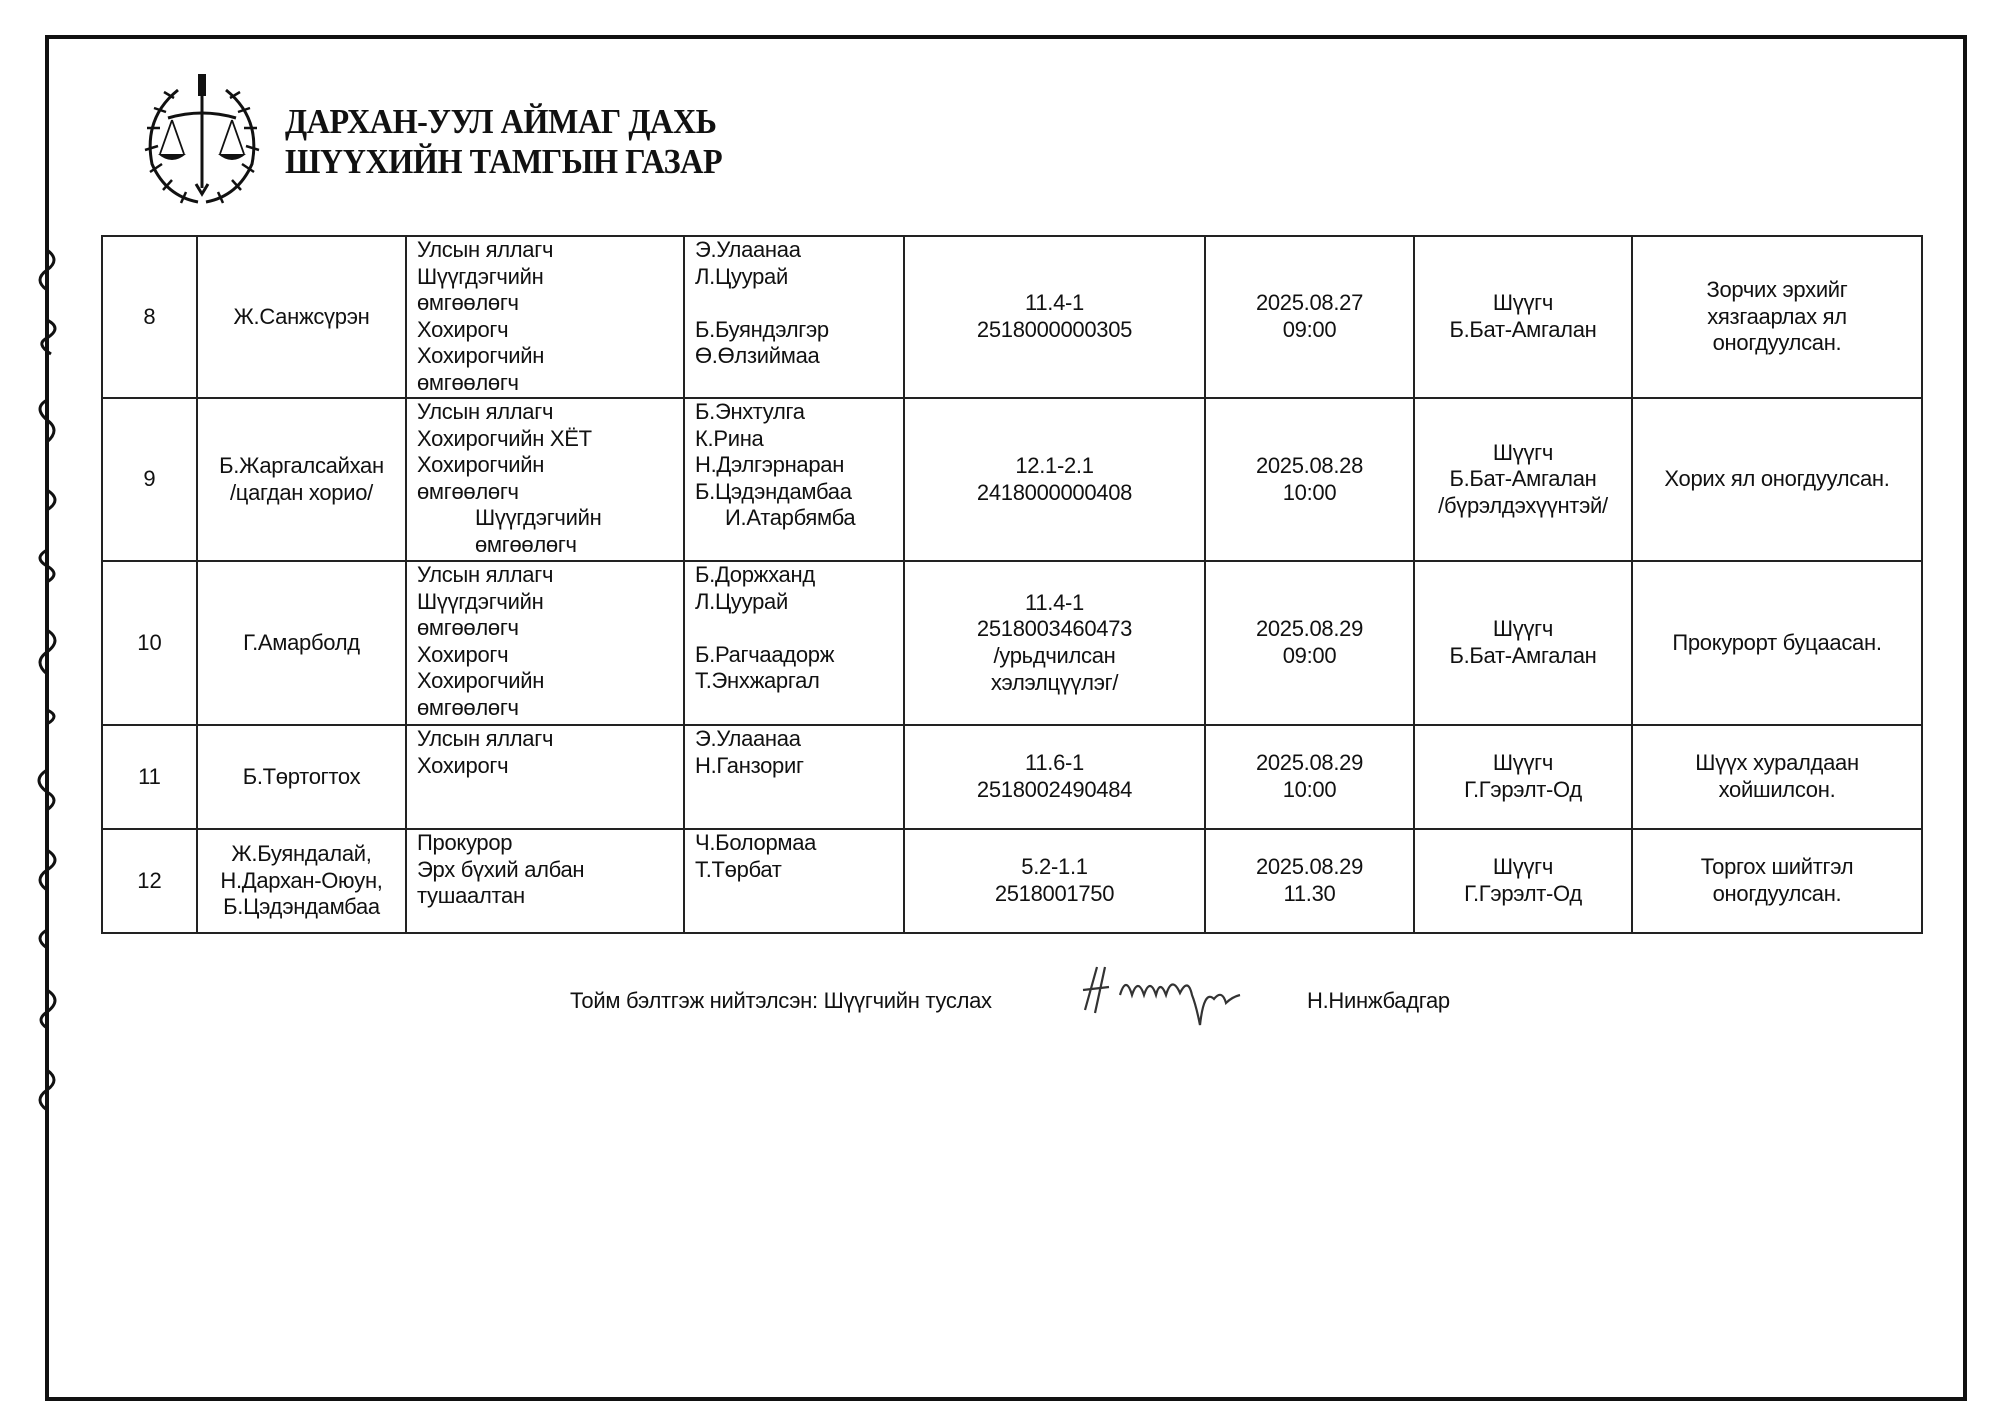 The image size is (2000, 1414). I want to click on defendant-name-cell: Г.Амарболд, so click(301, 643).